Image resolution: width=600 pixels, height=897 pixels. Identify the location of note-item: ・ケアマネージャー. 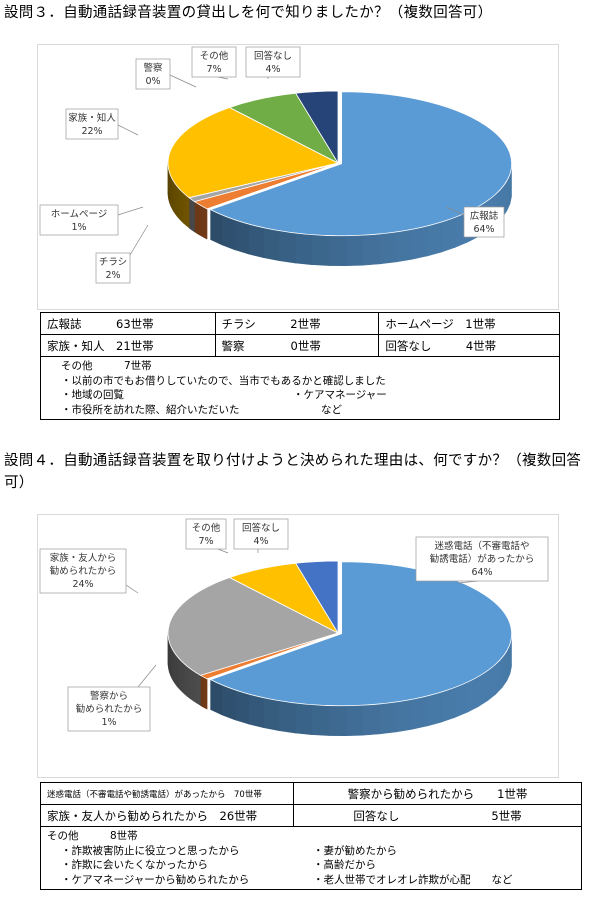
(340, 395).